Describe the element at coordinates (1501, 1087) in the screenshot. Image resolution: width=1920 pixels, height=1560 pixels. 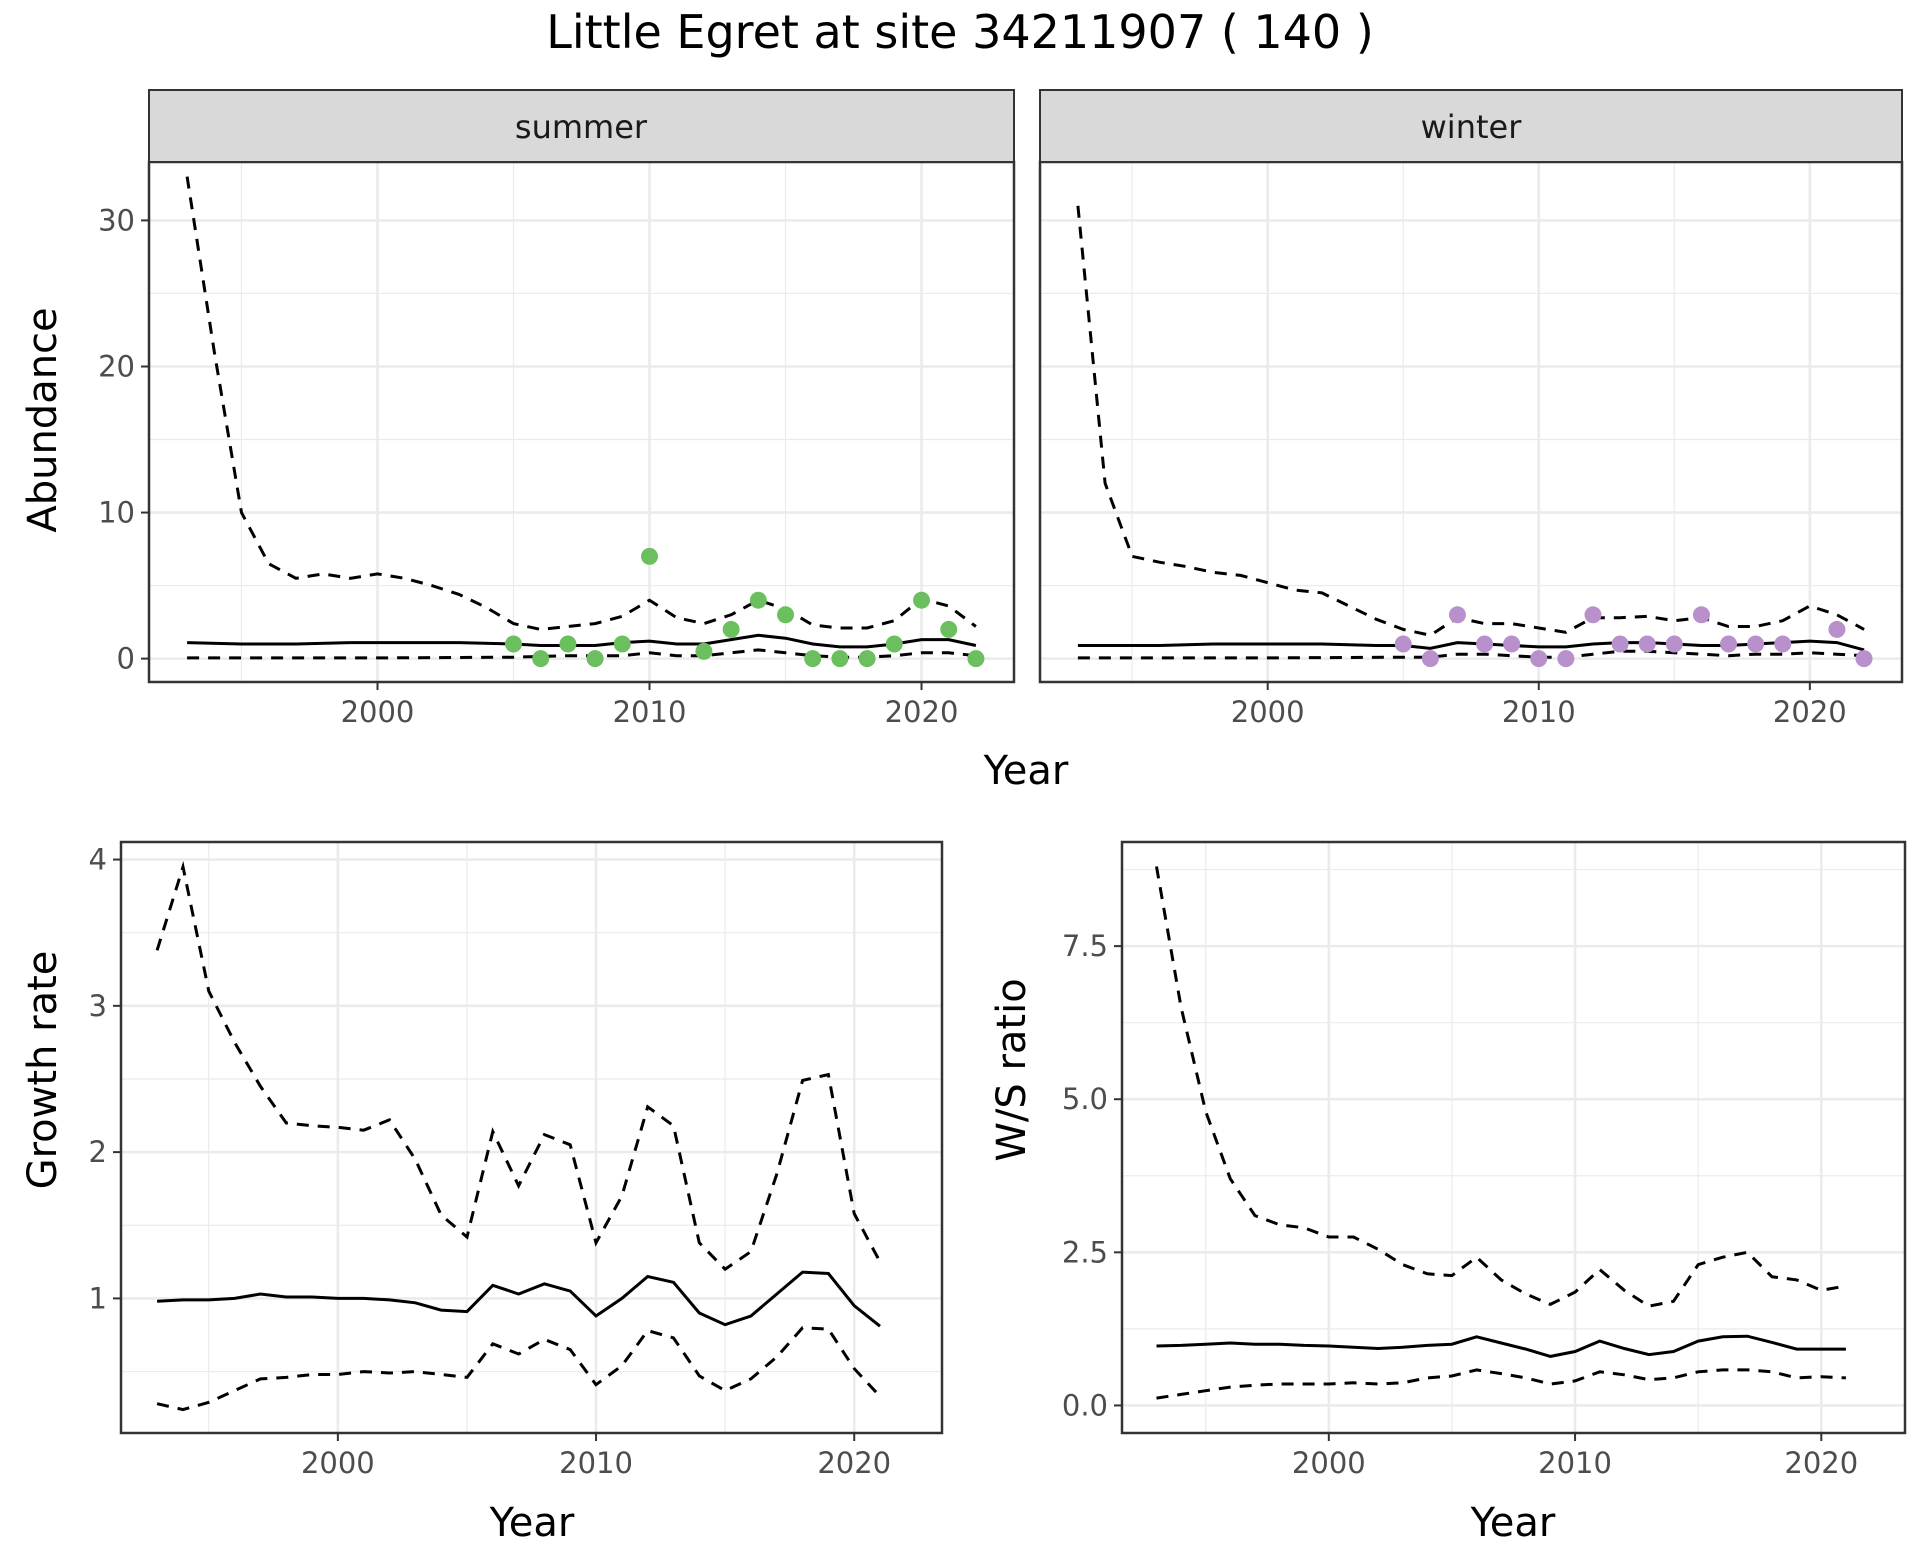
I see `ws-upper-bound-line` at that location.